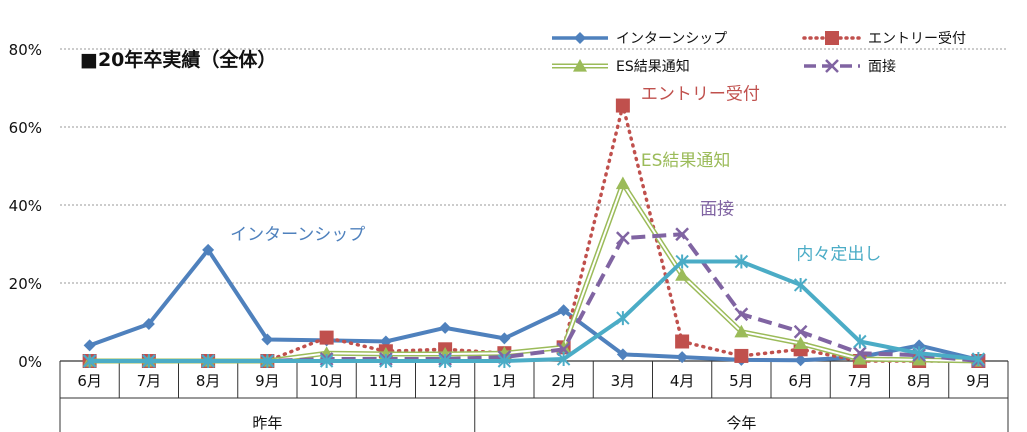 The image size is (1027, 432). I want to click on x-tick-label: 2月, so click(563, 381).